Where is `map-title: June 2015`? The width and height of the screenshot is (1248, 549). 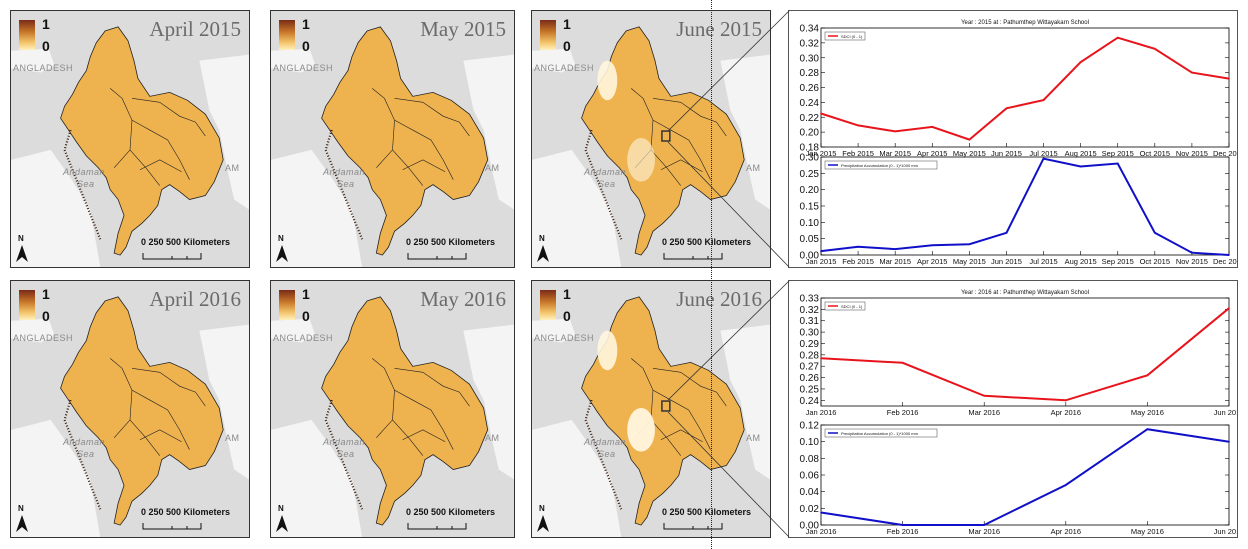
map-title: June 2015 is located at coordinates (719, 29).